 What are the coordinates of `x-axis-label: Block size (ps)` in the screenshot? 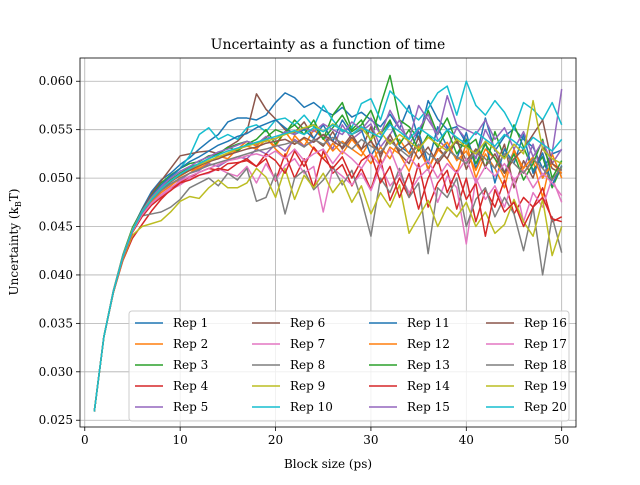 It's located at (328, 464).